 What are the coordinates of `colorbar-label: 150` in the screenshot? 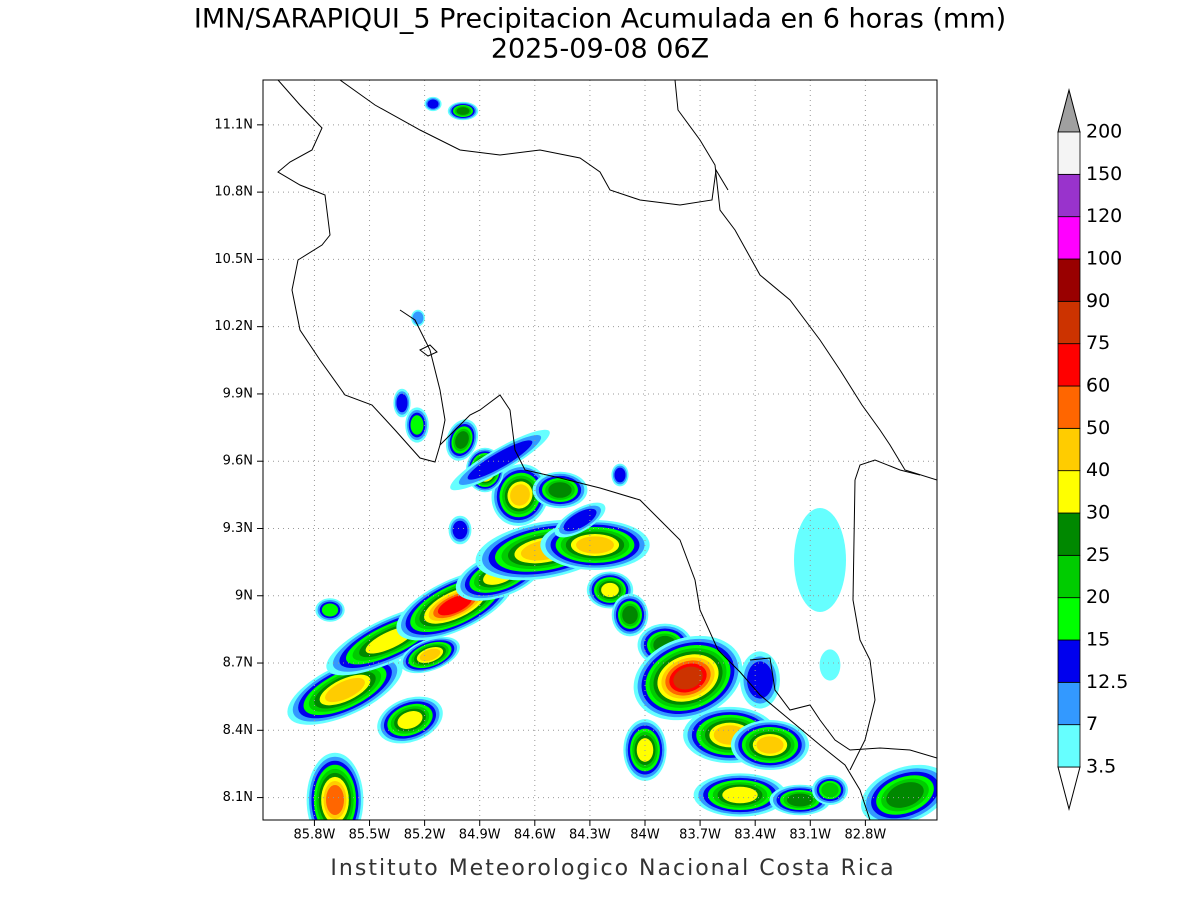 It's located at (1104, 174).